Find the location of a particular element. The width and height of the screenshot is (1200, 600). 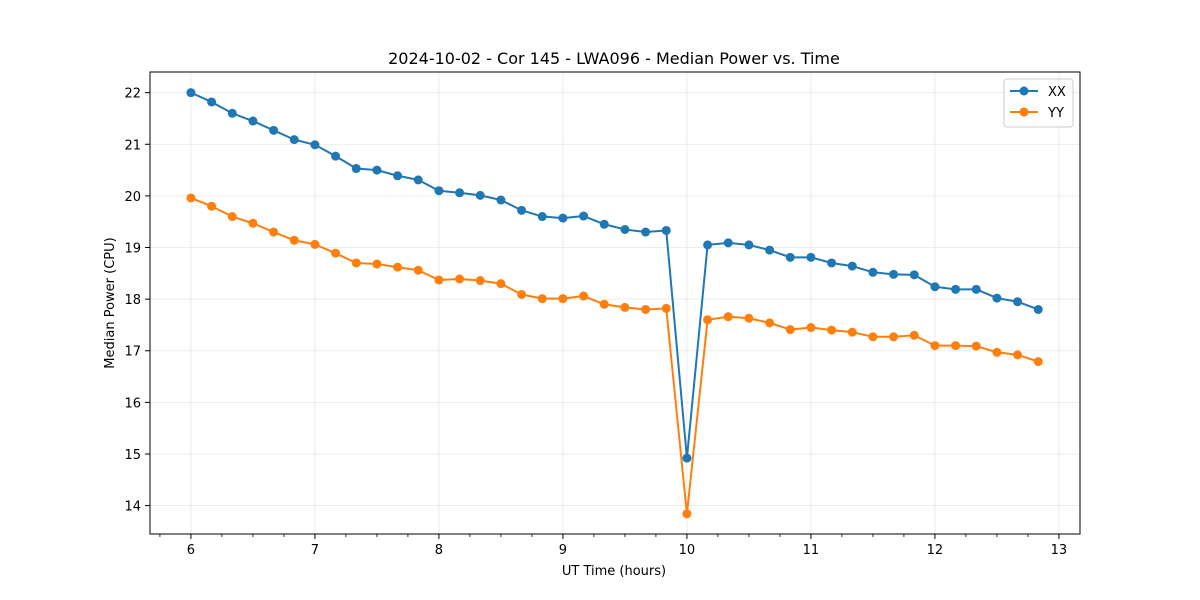

legend-label-xx: XX is located at coordinates (1057, 92).